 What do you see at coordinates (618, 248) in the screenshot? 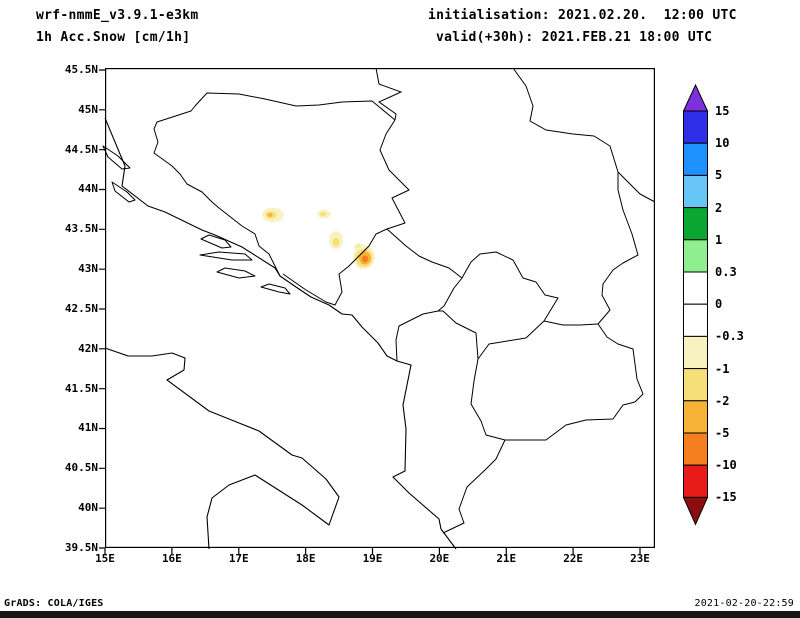
I see `border-serbia-bulgaria` at bounding box center [618, 248].